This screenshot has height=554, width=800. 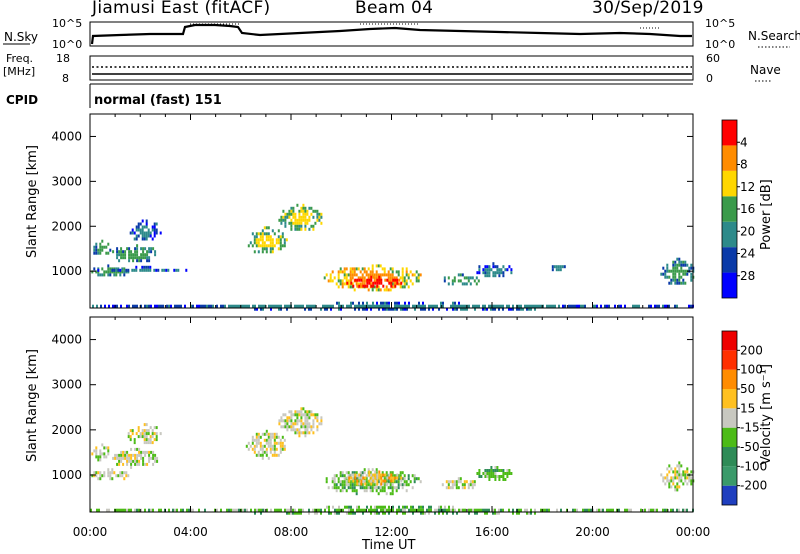 What do you see at coordinates (22, 100) in the screenshot?
I see `cpid-label: CPID` at bounding box center [22, 100].